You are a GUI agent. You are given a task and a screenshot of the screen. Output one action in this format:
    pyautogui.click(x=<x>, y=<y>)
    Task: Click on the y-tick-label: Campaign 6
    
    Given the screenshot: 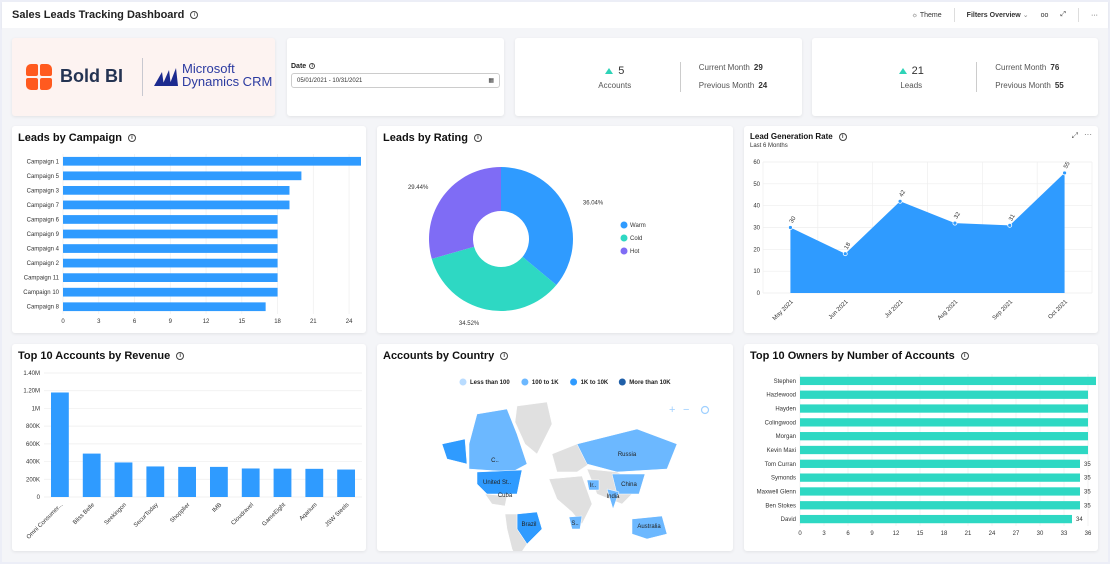 What is the action you would take?
    pyautogui.click(x=43, y=220)
    